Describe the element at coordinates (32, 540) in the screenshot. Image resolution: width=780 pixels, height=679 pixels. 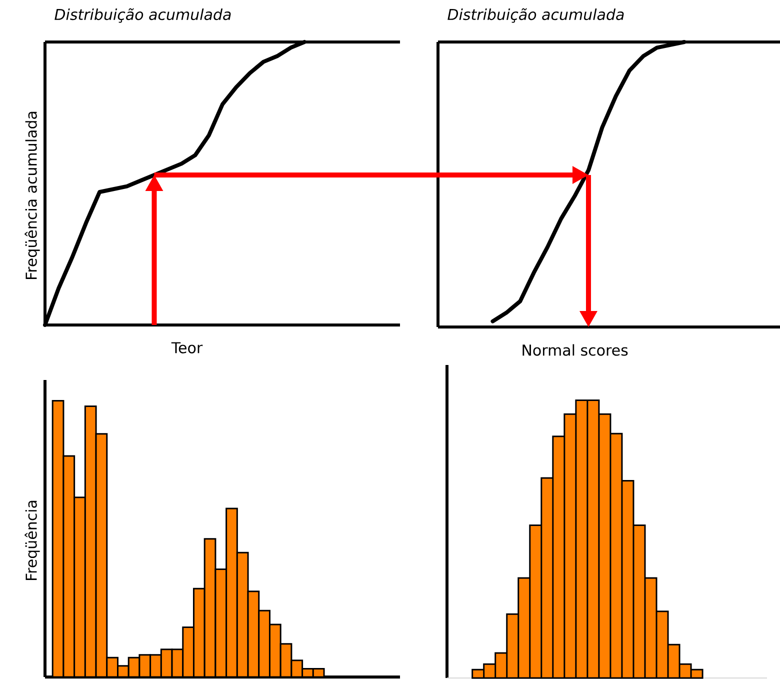
I see `y-axis-title: Freqüência` at that location.